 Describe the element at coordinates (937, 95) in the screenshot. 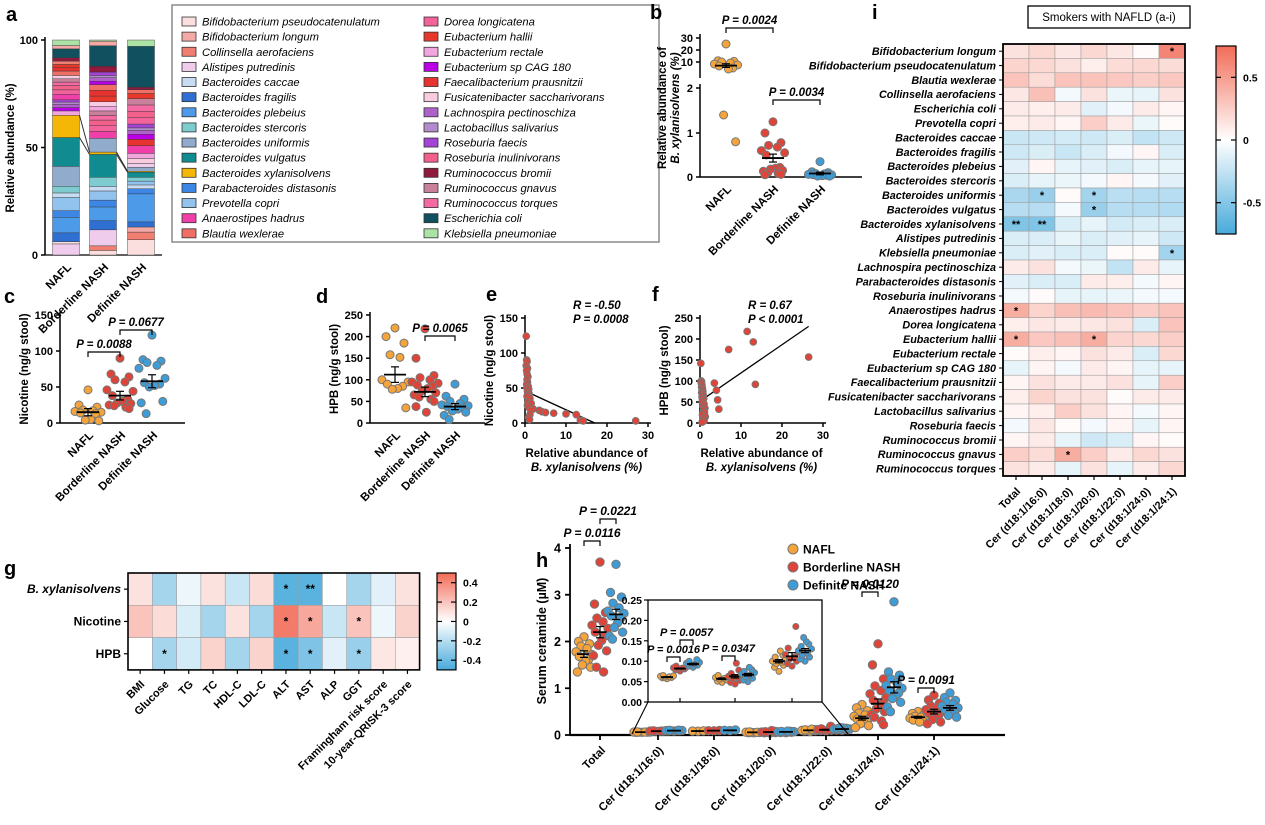

I see `heatmap-row-label: Collinsella aerofaciens` at that location.